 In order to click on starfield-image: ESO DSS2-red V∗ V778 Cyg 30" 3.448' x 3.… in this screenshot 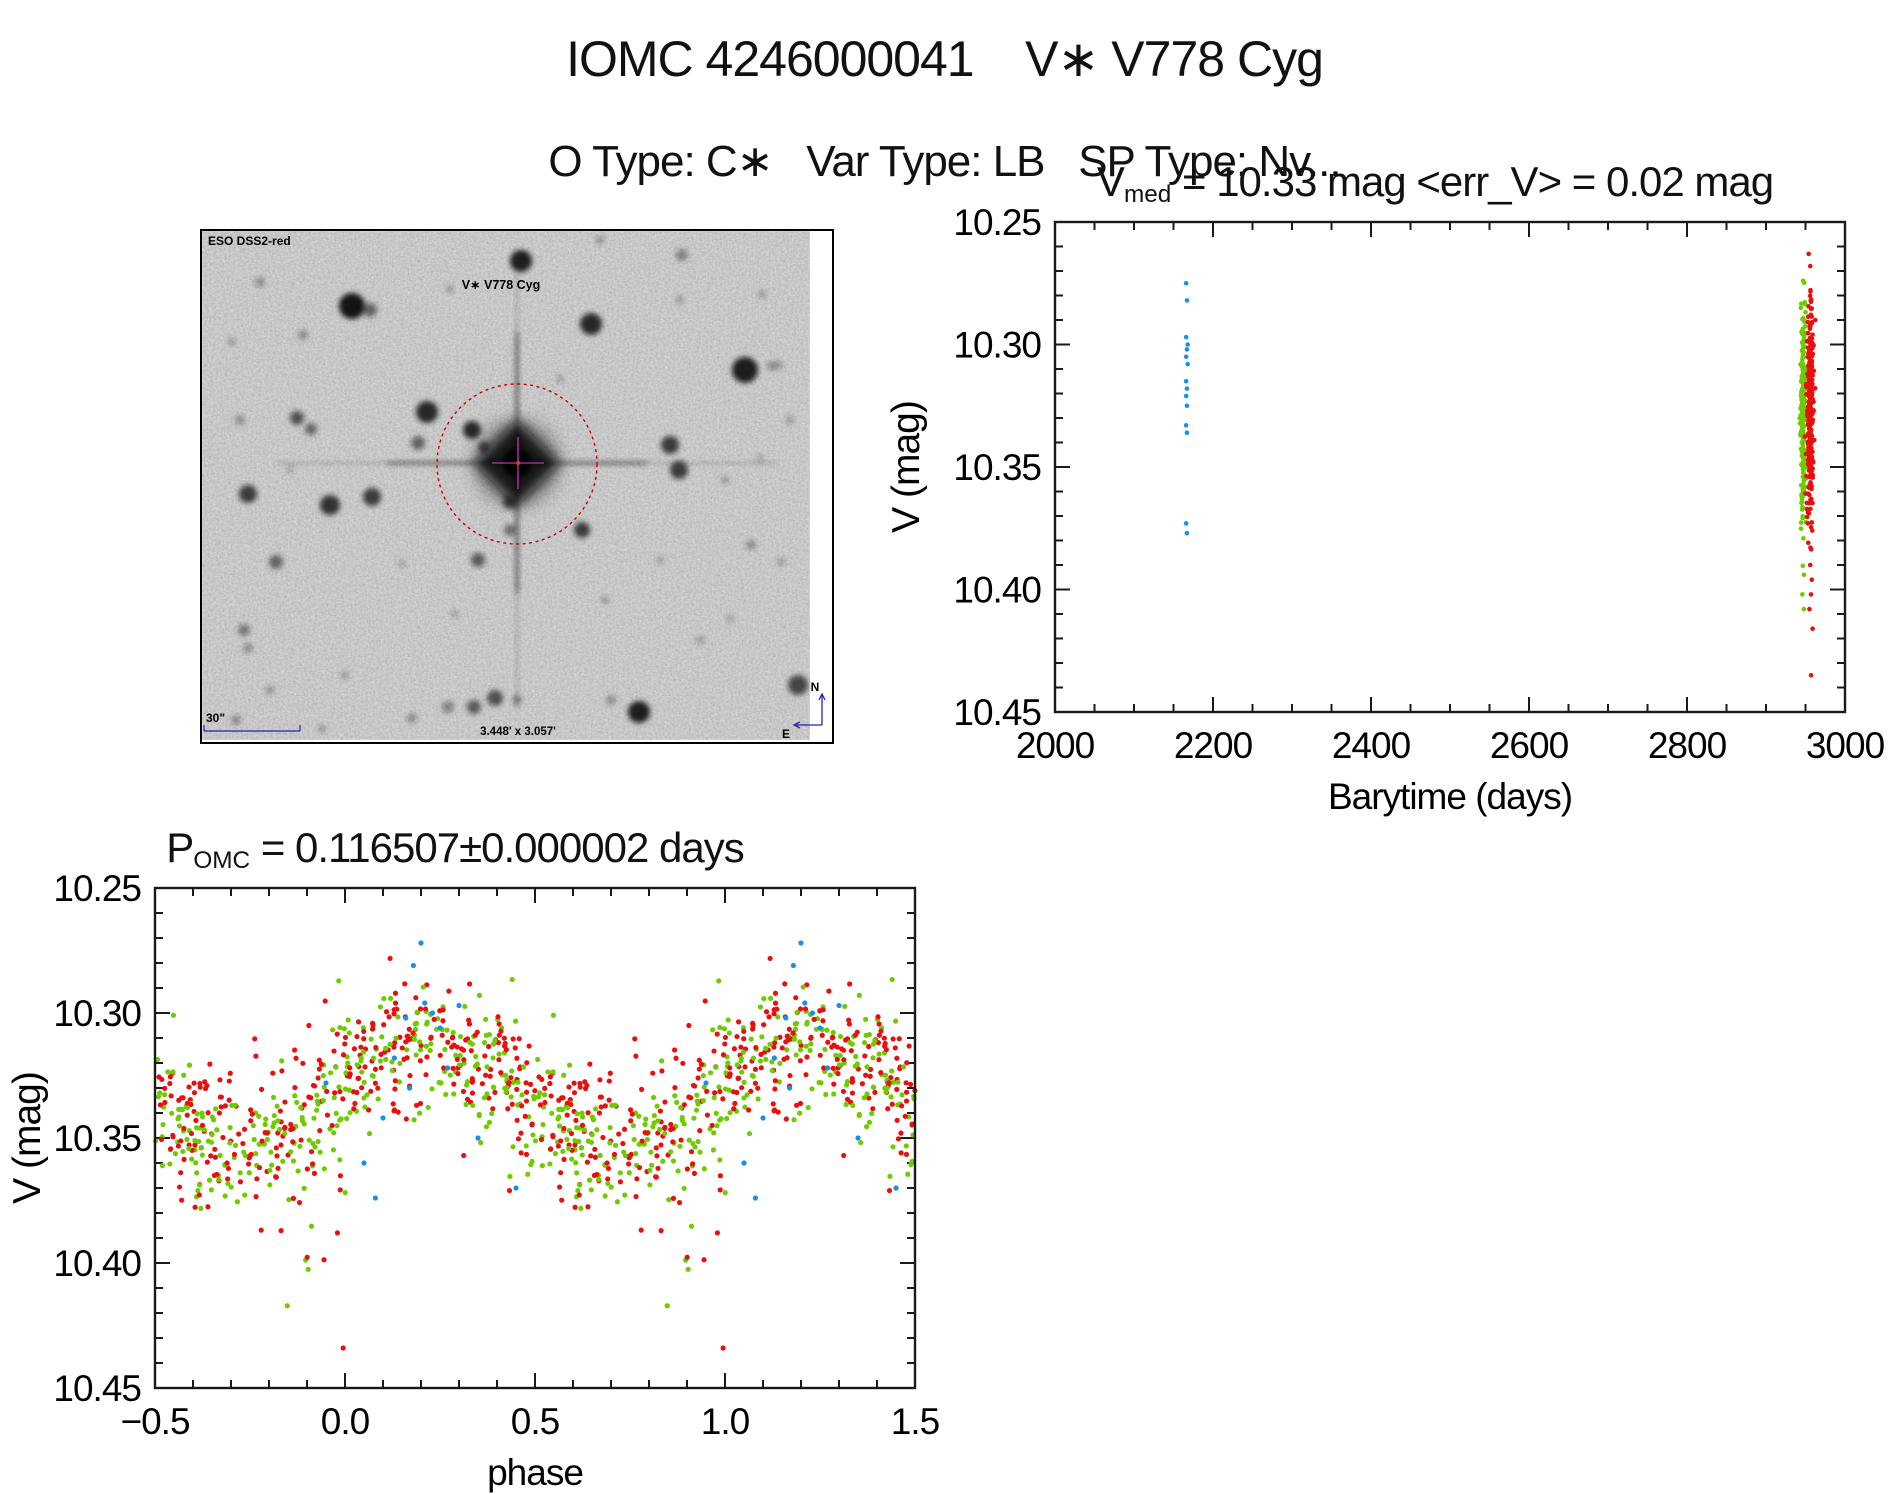, I will do `click(517, 486)`.